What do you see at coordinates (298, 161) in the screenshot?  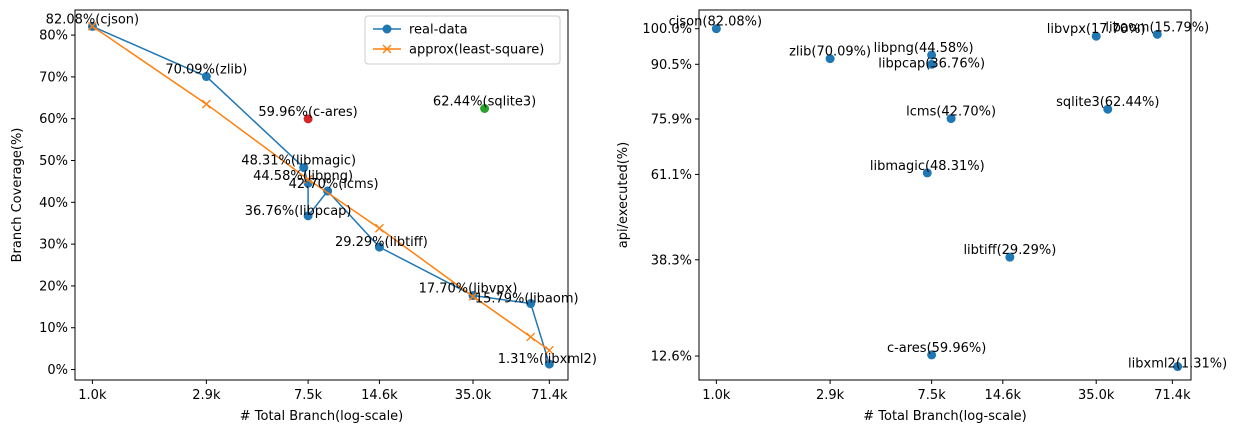 I see `data-label: 48.31%(libmagic)` at bounding box center [298, 161].